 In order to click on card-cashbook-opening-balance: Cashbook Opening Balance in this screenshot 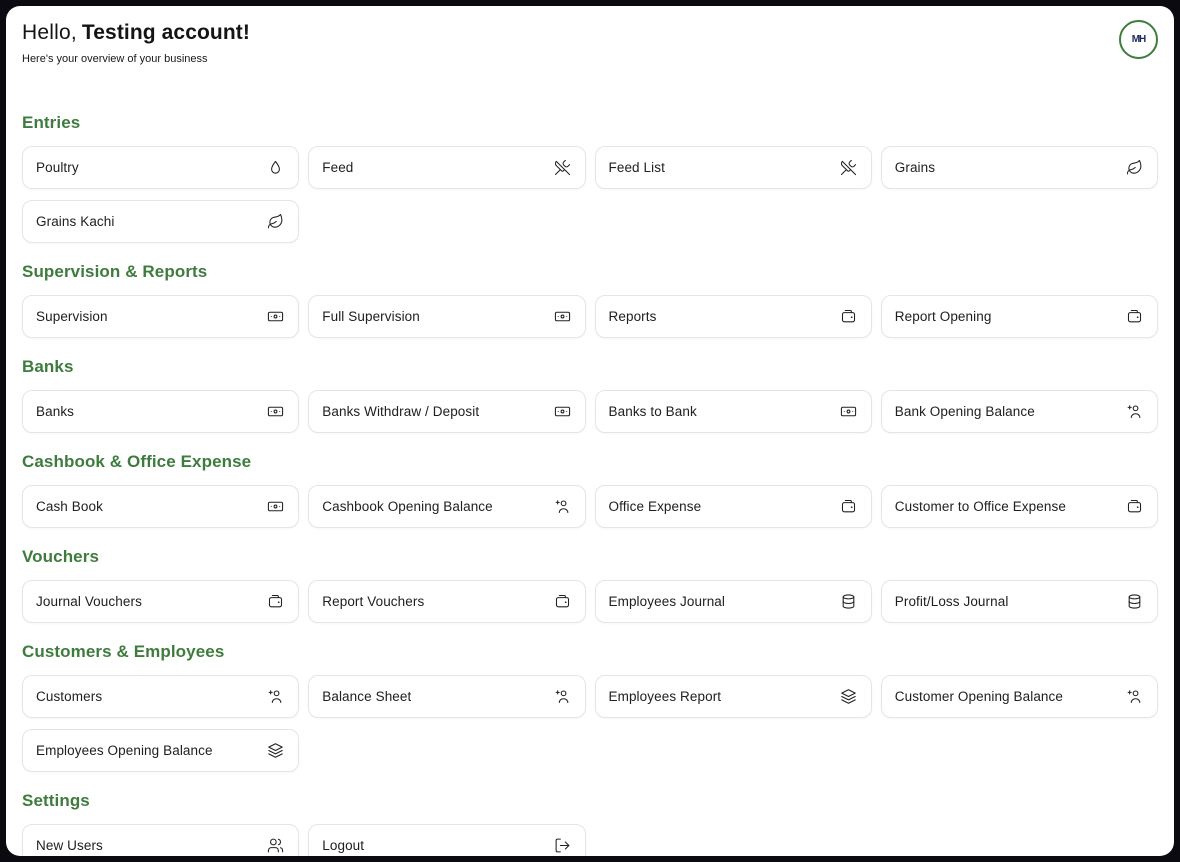, I will do `click(447, 506)`.